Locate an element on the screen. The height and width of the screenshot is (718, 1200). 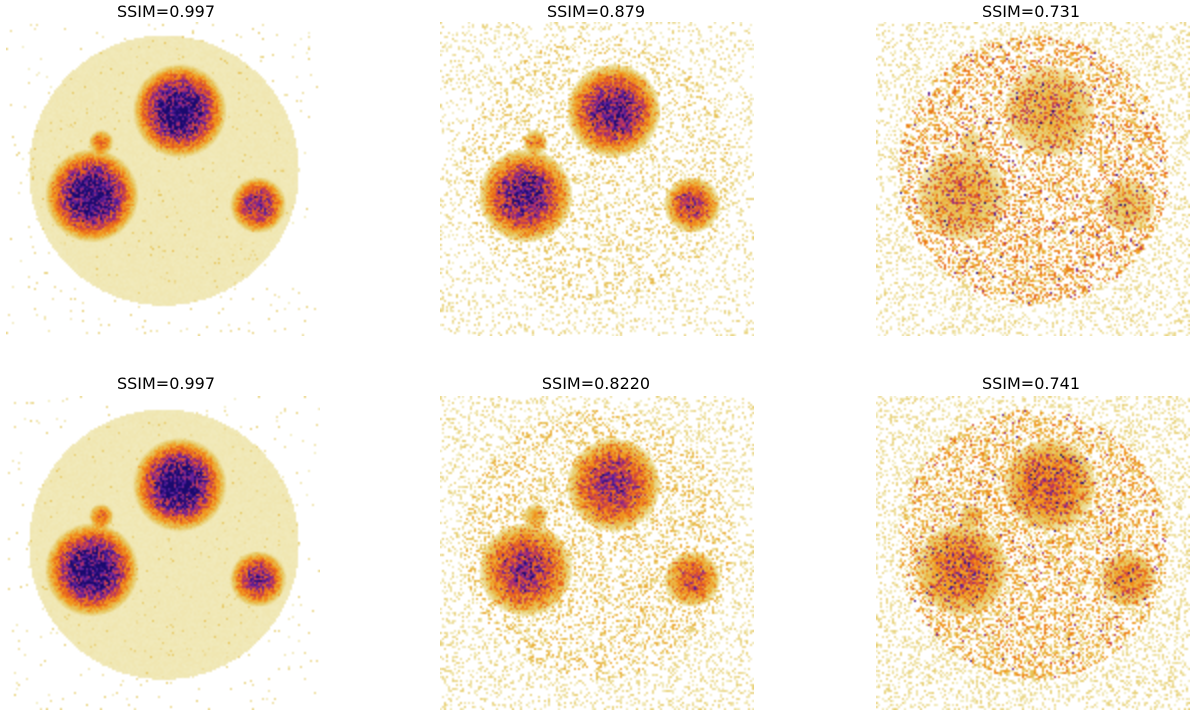
panel-title-1: SSIM=0.997 is located at coordinates (166, 11).